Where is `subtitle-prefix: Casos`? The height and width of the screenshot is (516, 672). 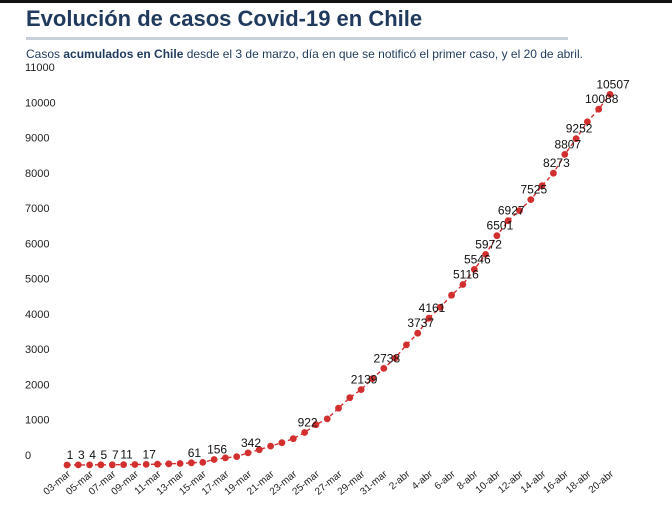 subtitle-prefix: Casos is located at coordinates (45, 54).